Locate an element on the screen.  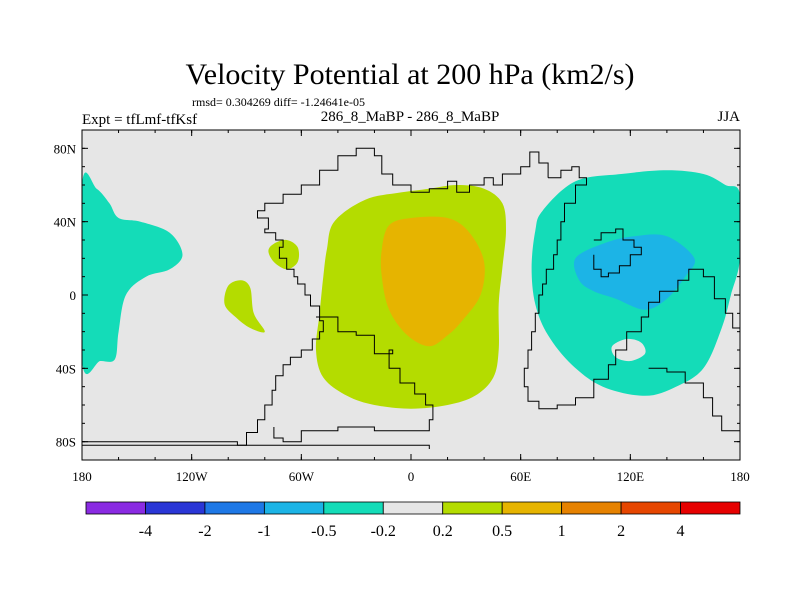
coastline-australia is located at coordinates (694, 404).